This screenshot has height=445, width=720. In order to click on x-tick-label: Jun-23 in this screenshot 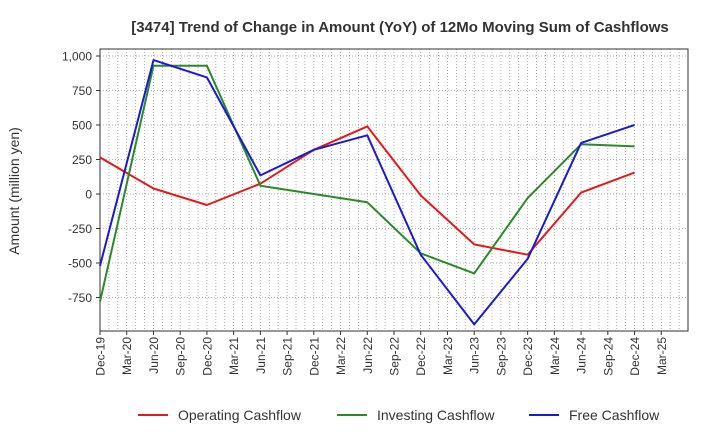, I will do `click(475, 355)`.